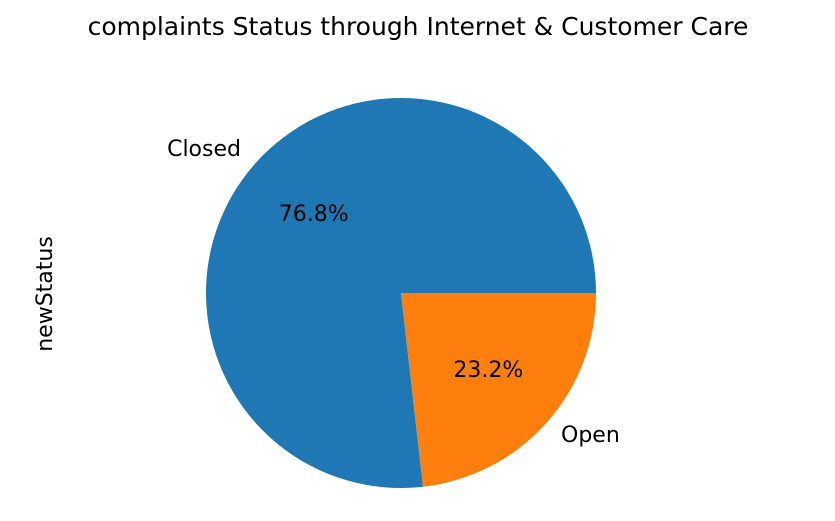 This screenshot has width=835, height=521. What do you see at coordinates (314, 214) in the screenshot?
I see `slice-percent-label-closed: 76.8%` at bounding box center [314, 214].